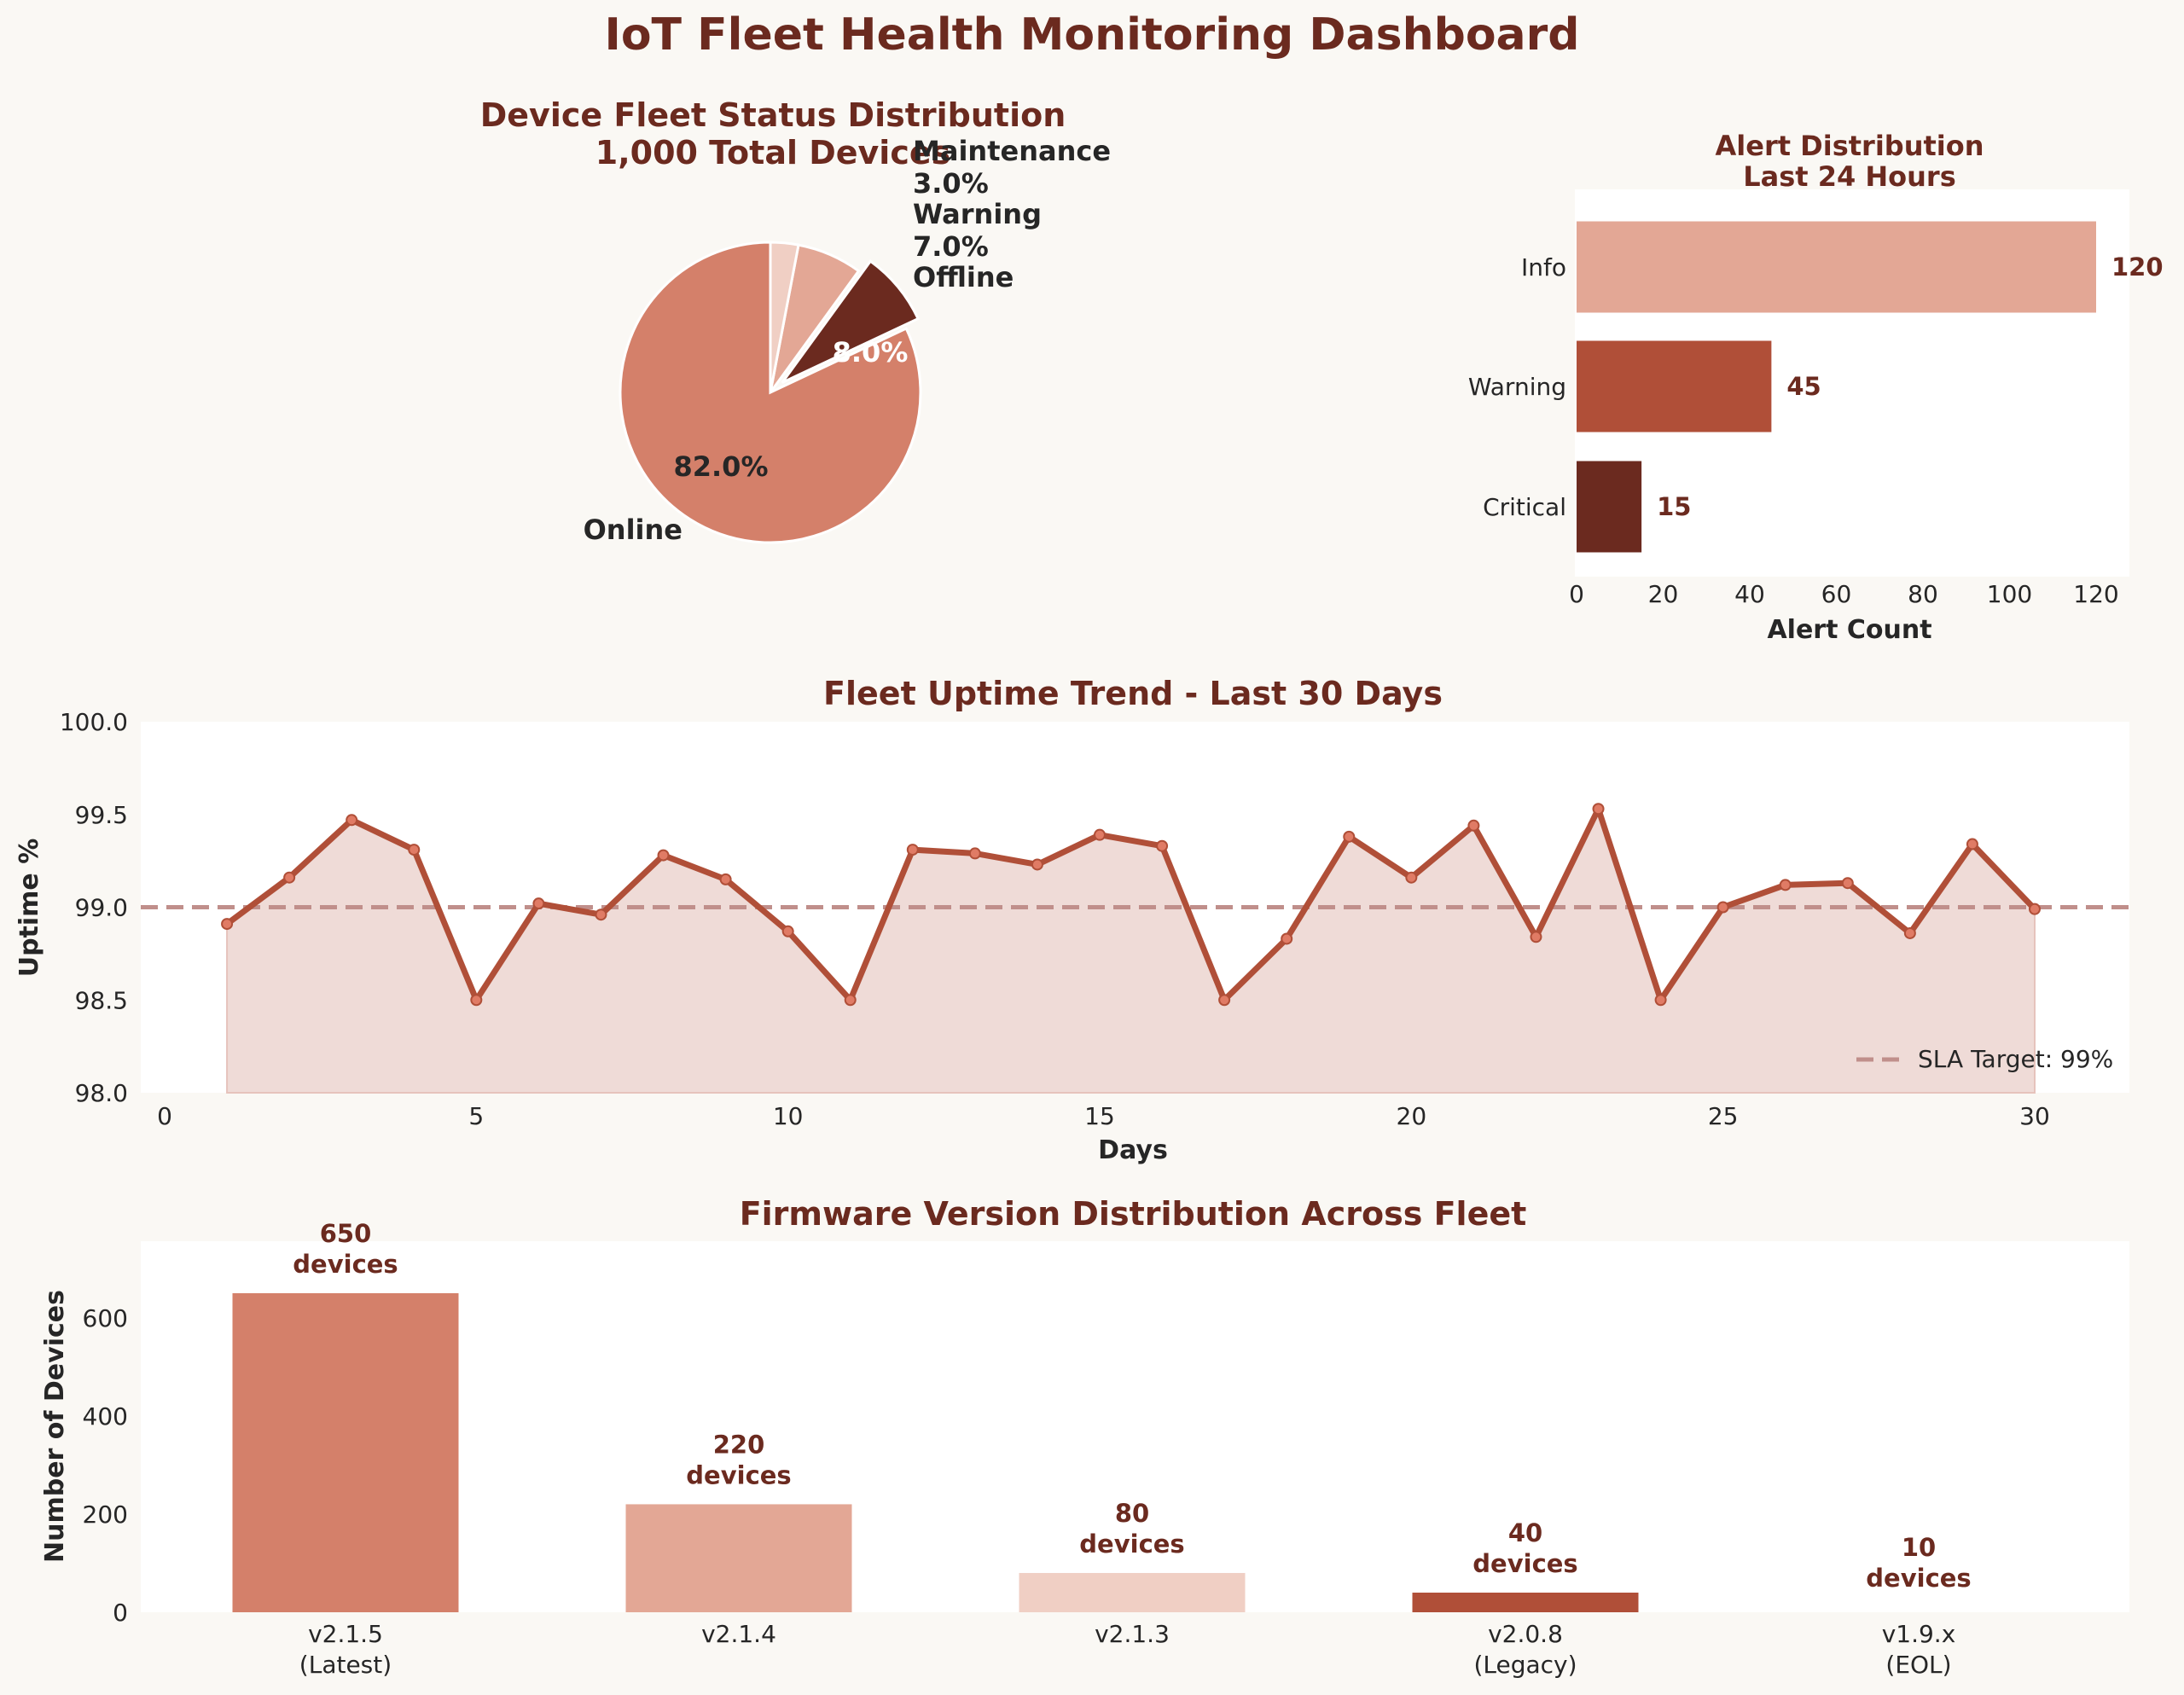 The width and height of the screenshot is (2184, 1695). Describe the element at coordinates (1837, 594) in the screenshot. I see `alert-x-tick: 60` at that location.